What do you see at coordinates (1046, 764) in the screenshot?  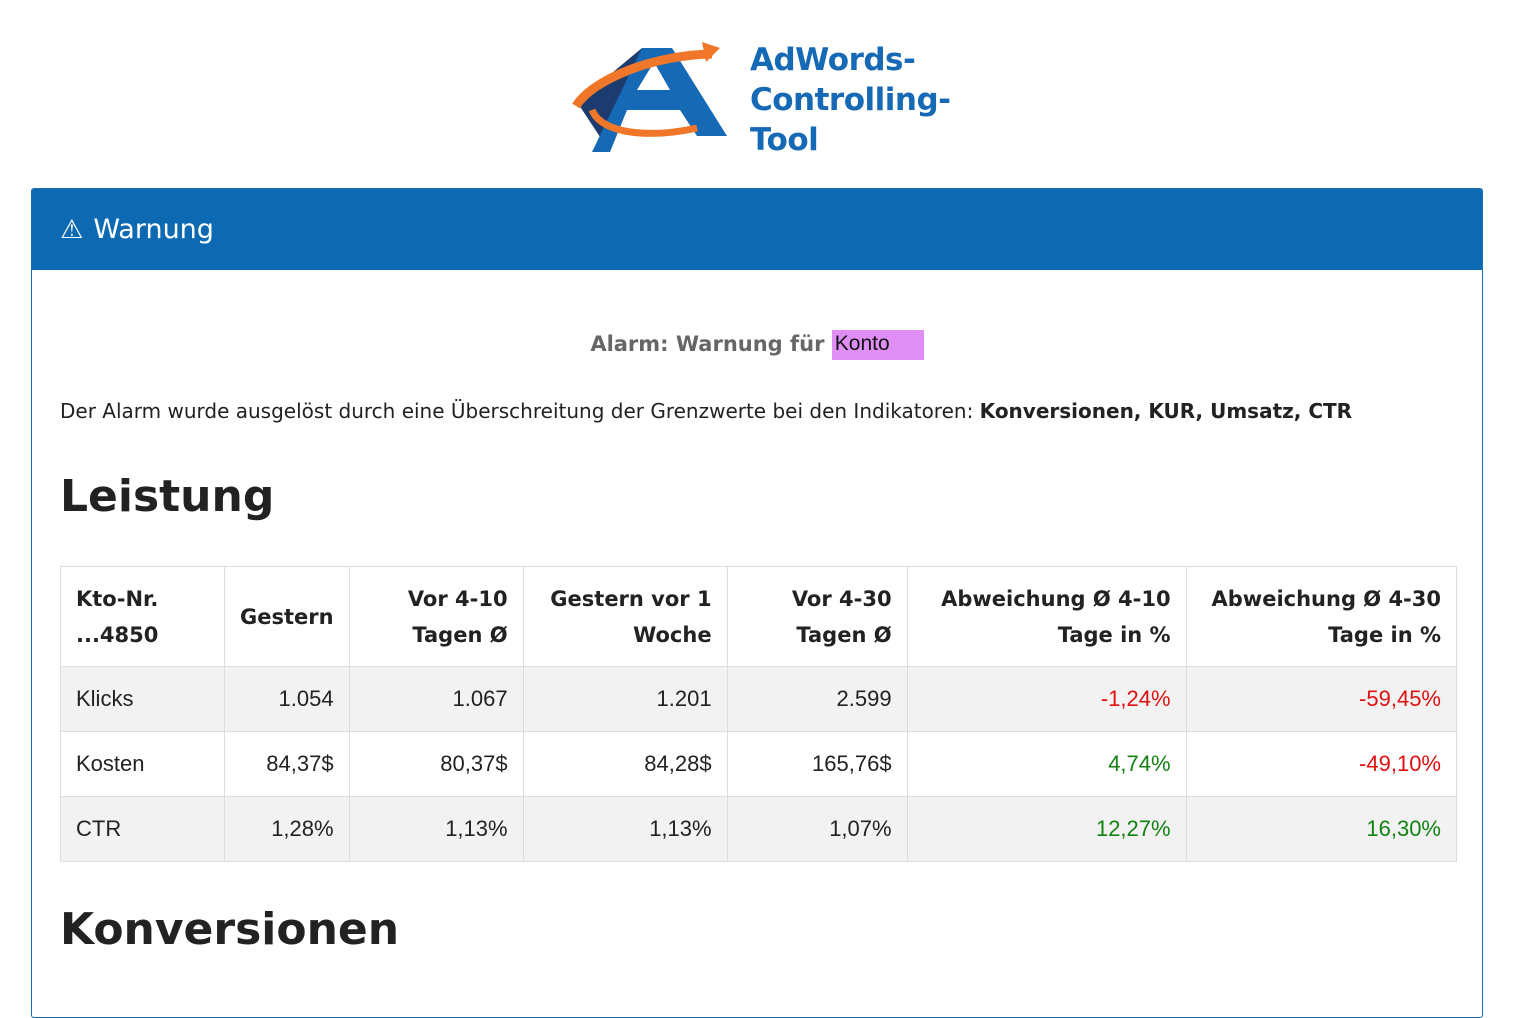 I see `deviation-cell: 4,74%` at bounding box center [1046, 764].